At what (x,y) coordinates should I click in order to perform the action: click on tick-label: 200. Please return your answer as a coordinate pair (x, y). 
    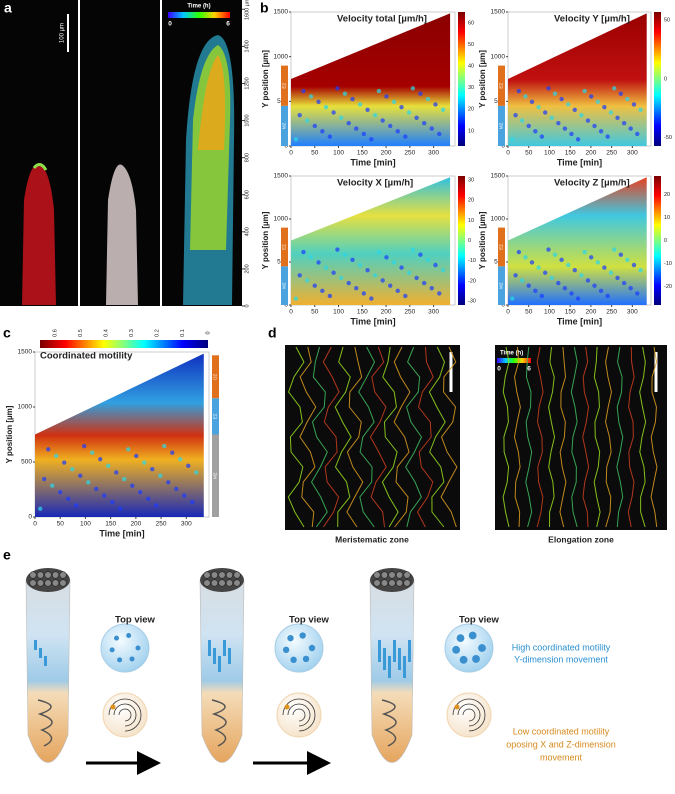
    Looking at the image, I should click on (247, 268).